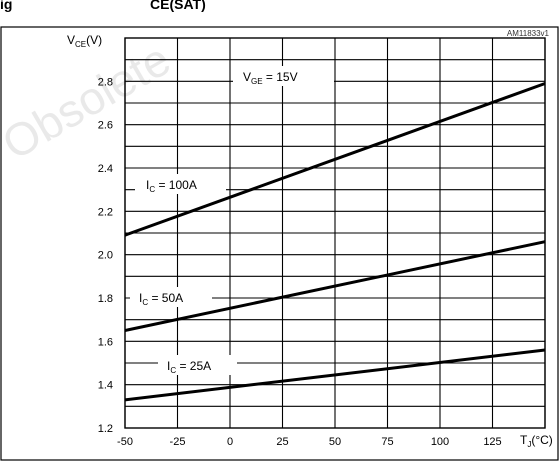  What do you see at coordinates (492, 442) in the screenshot?
I see `x-tick-label: 125` at bounding box center [492, 442].